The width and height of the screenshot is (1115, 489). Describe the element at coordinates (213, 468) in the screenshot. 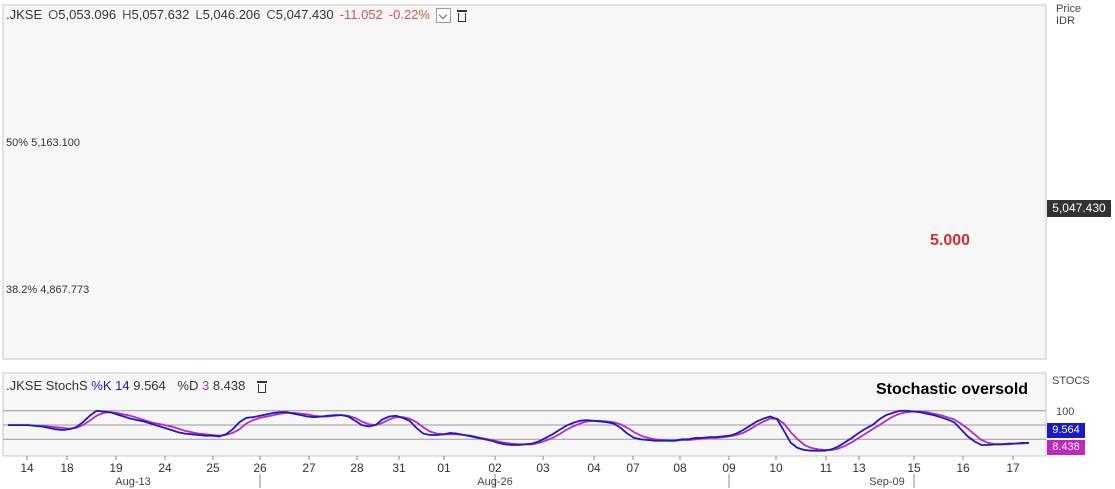

I see `x-tick-label: 25` at that location.